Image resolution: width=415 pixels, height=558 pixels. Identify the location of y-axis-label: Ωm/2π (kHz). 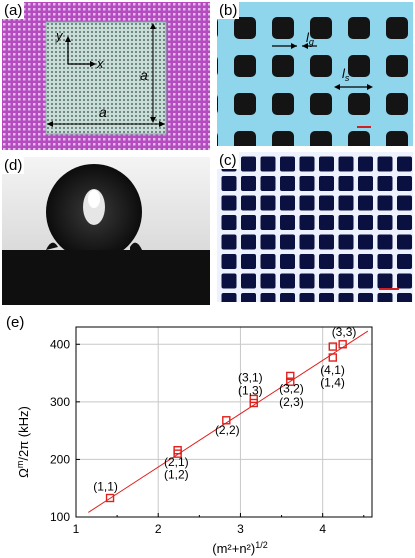
(23, 442).